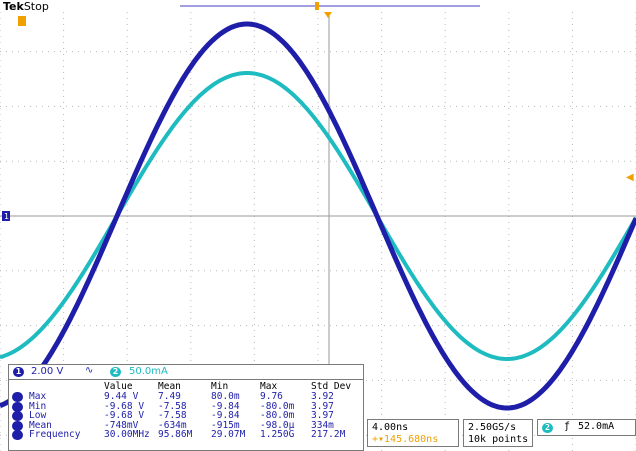 Image resolution: width=636 pixels, height=451 pixels. What do you see at coordinates (55, 435) in the screenshot?
I see `measurement-name: Frequency` at bounding box center [55, 435].